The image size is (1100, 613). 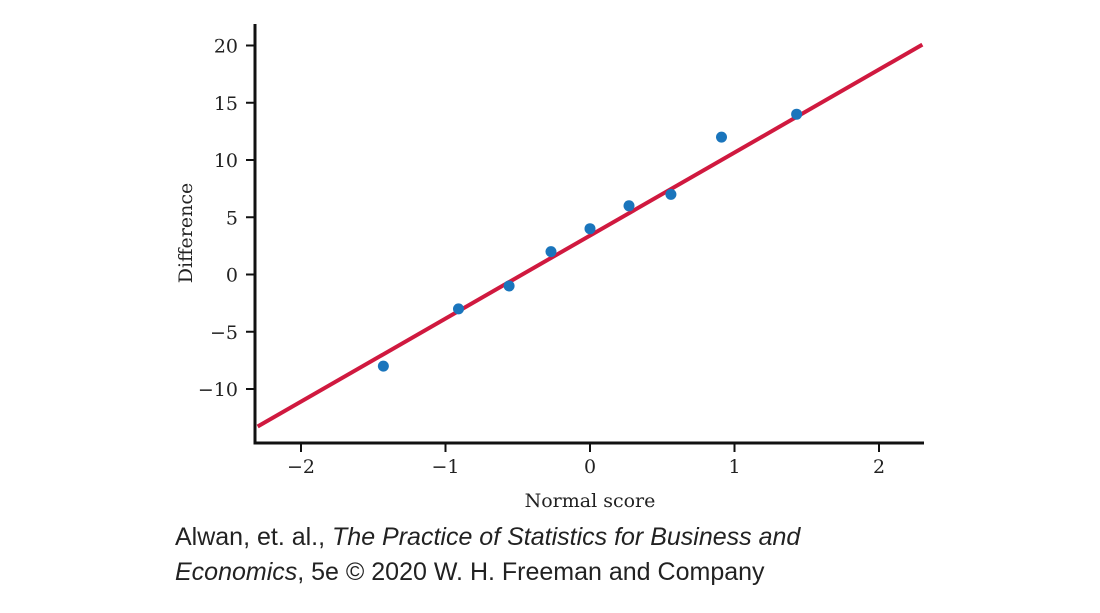 What do you see at coordinates (226, 47) in the screenshot?
I see `y-tick-label: 20` at bounding box center [226, 47].